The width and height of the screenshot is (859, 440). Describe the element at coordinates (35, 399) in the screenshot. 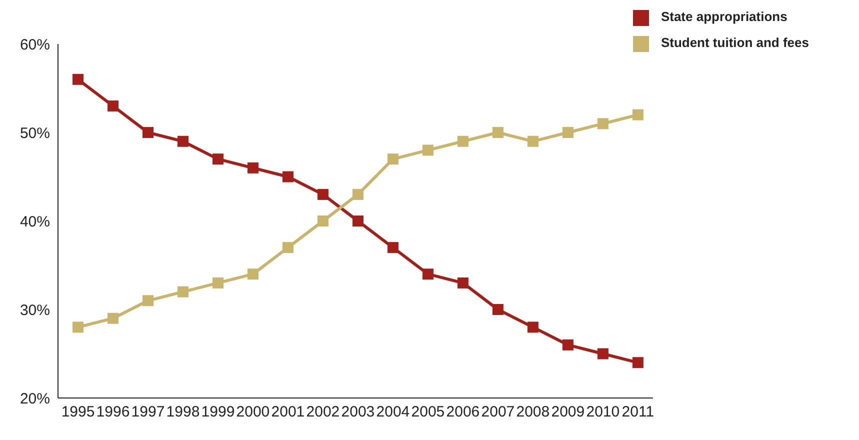

I see `y-tick-label: 20%` at that location.